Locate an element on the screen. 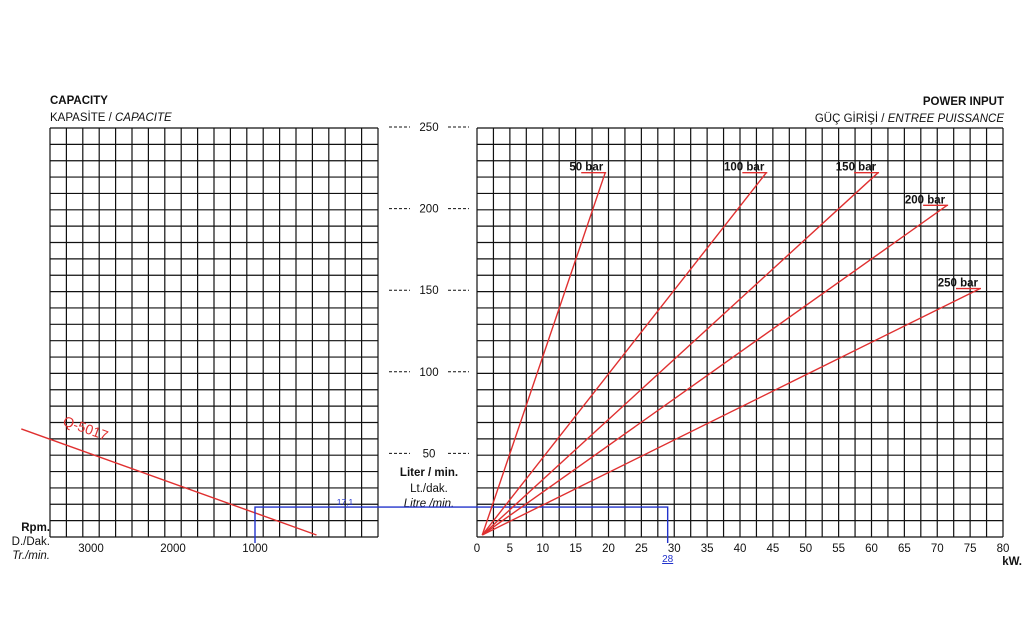 The image size is (1024, 640). power-input-subtitle-tr: GÜÇ GİRİŞİ / is located at coordinates (851, 118).